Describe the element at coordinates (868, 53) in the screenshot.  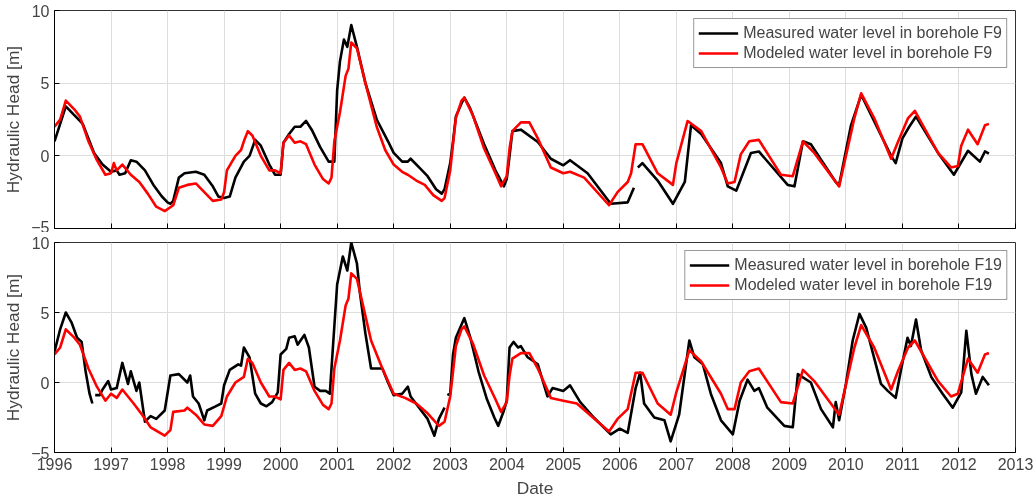
I see `legend-label: Modeled water level in borehole F9` at that location.